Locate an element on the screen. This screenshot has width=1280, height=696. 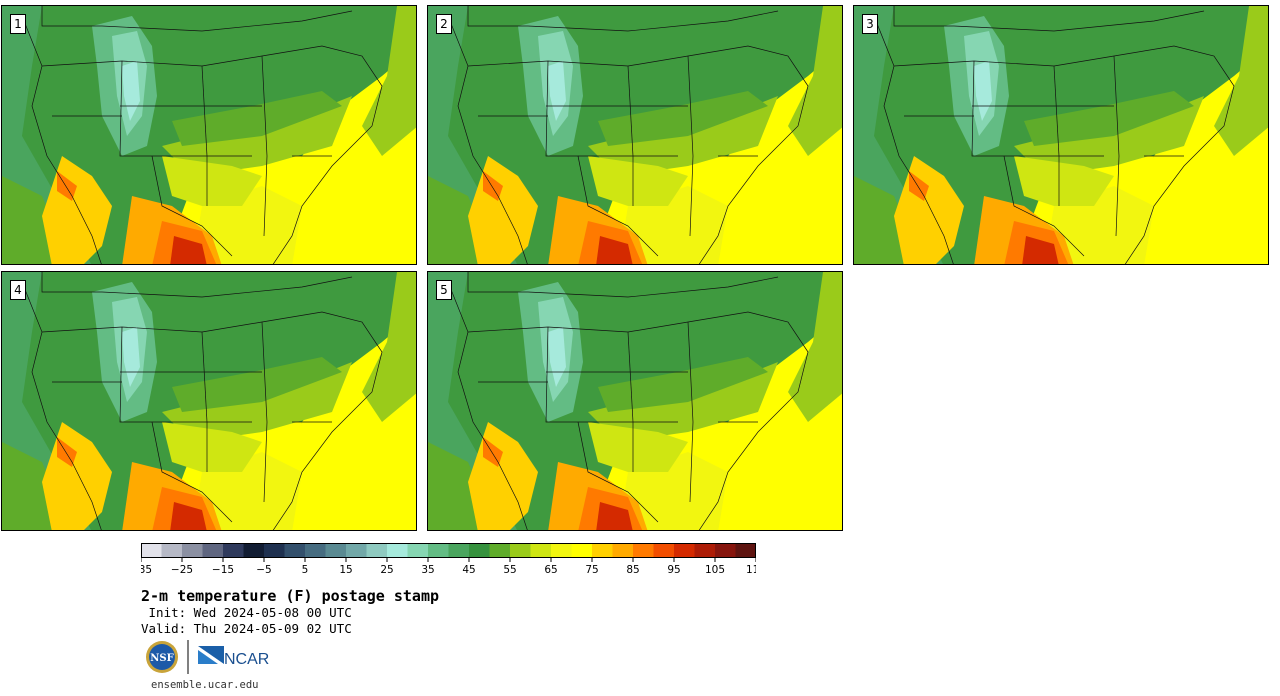
colorbar-tick-label: 5 is located at coordinates (305, 570).